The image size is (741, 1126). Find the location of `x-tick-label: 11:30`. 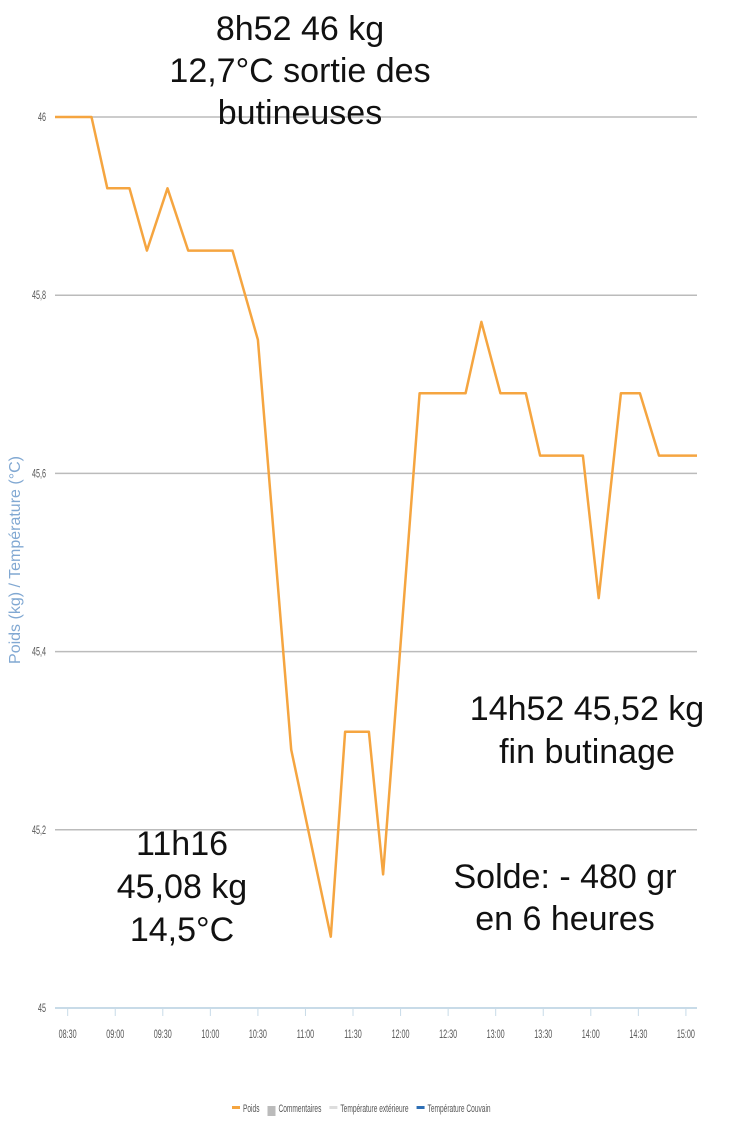

x-tick-label: 11:30 is located at coordinates (353, 1034).